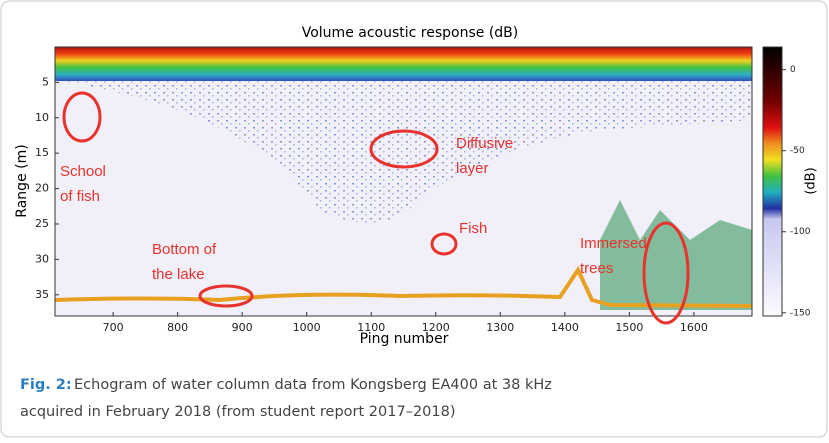 This screenshot has height=443, width=829. I want to click on x-tick-label: 1600, so click(694, 327).